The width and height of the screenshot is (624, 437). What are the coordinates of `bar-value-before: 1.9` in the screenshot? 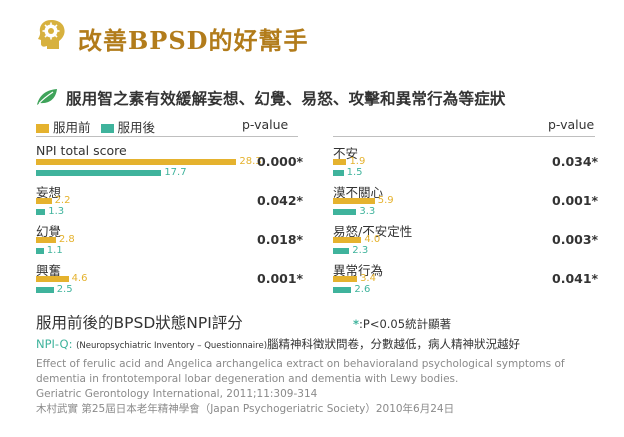 It's located at (357, 161).